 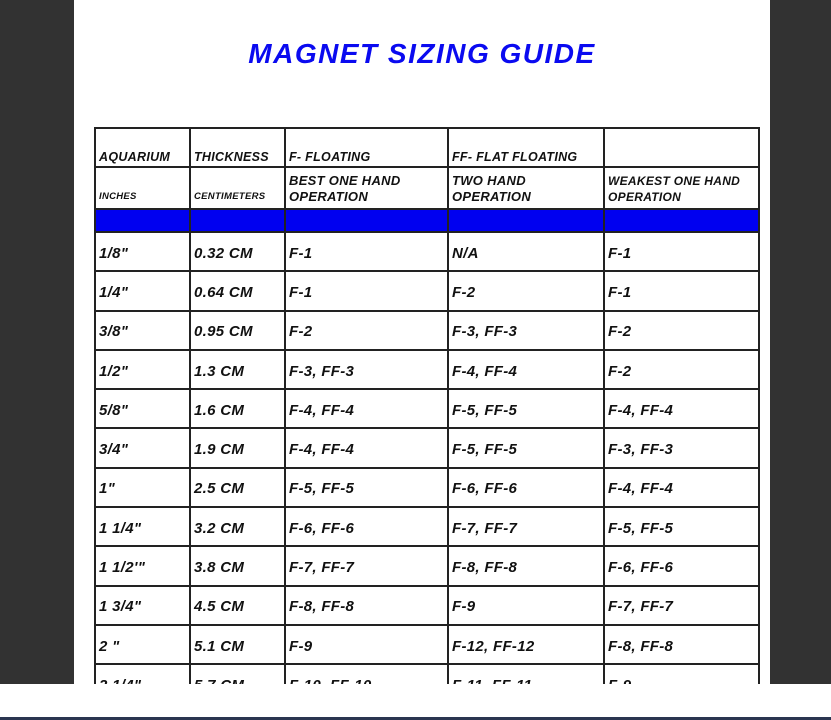 What do you see at coordinates (237, 487) in the screenshot?
I see `table-cell: 2.5 CM` at bounding box center [237, 487].